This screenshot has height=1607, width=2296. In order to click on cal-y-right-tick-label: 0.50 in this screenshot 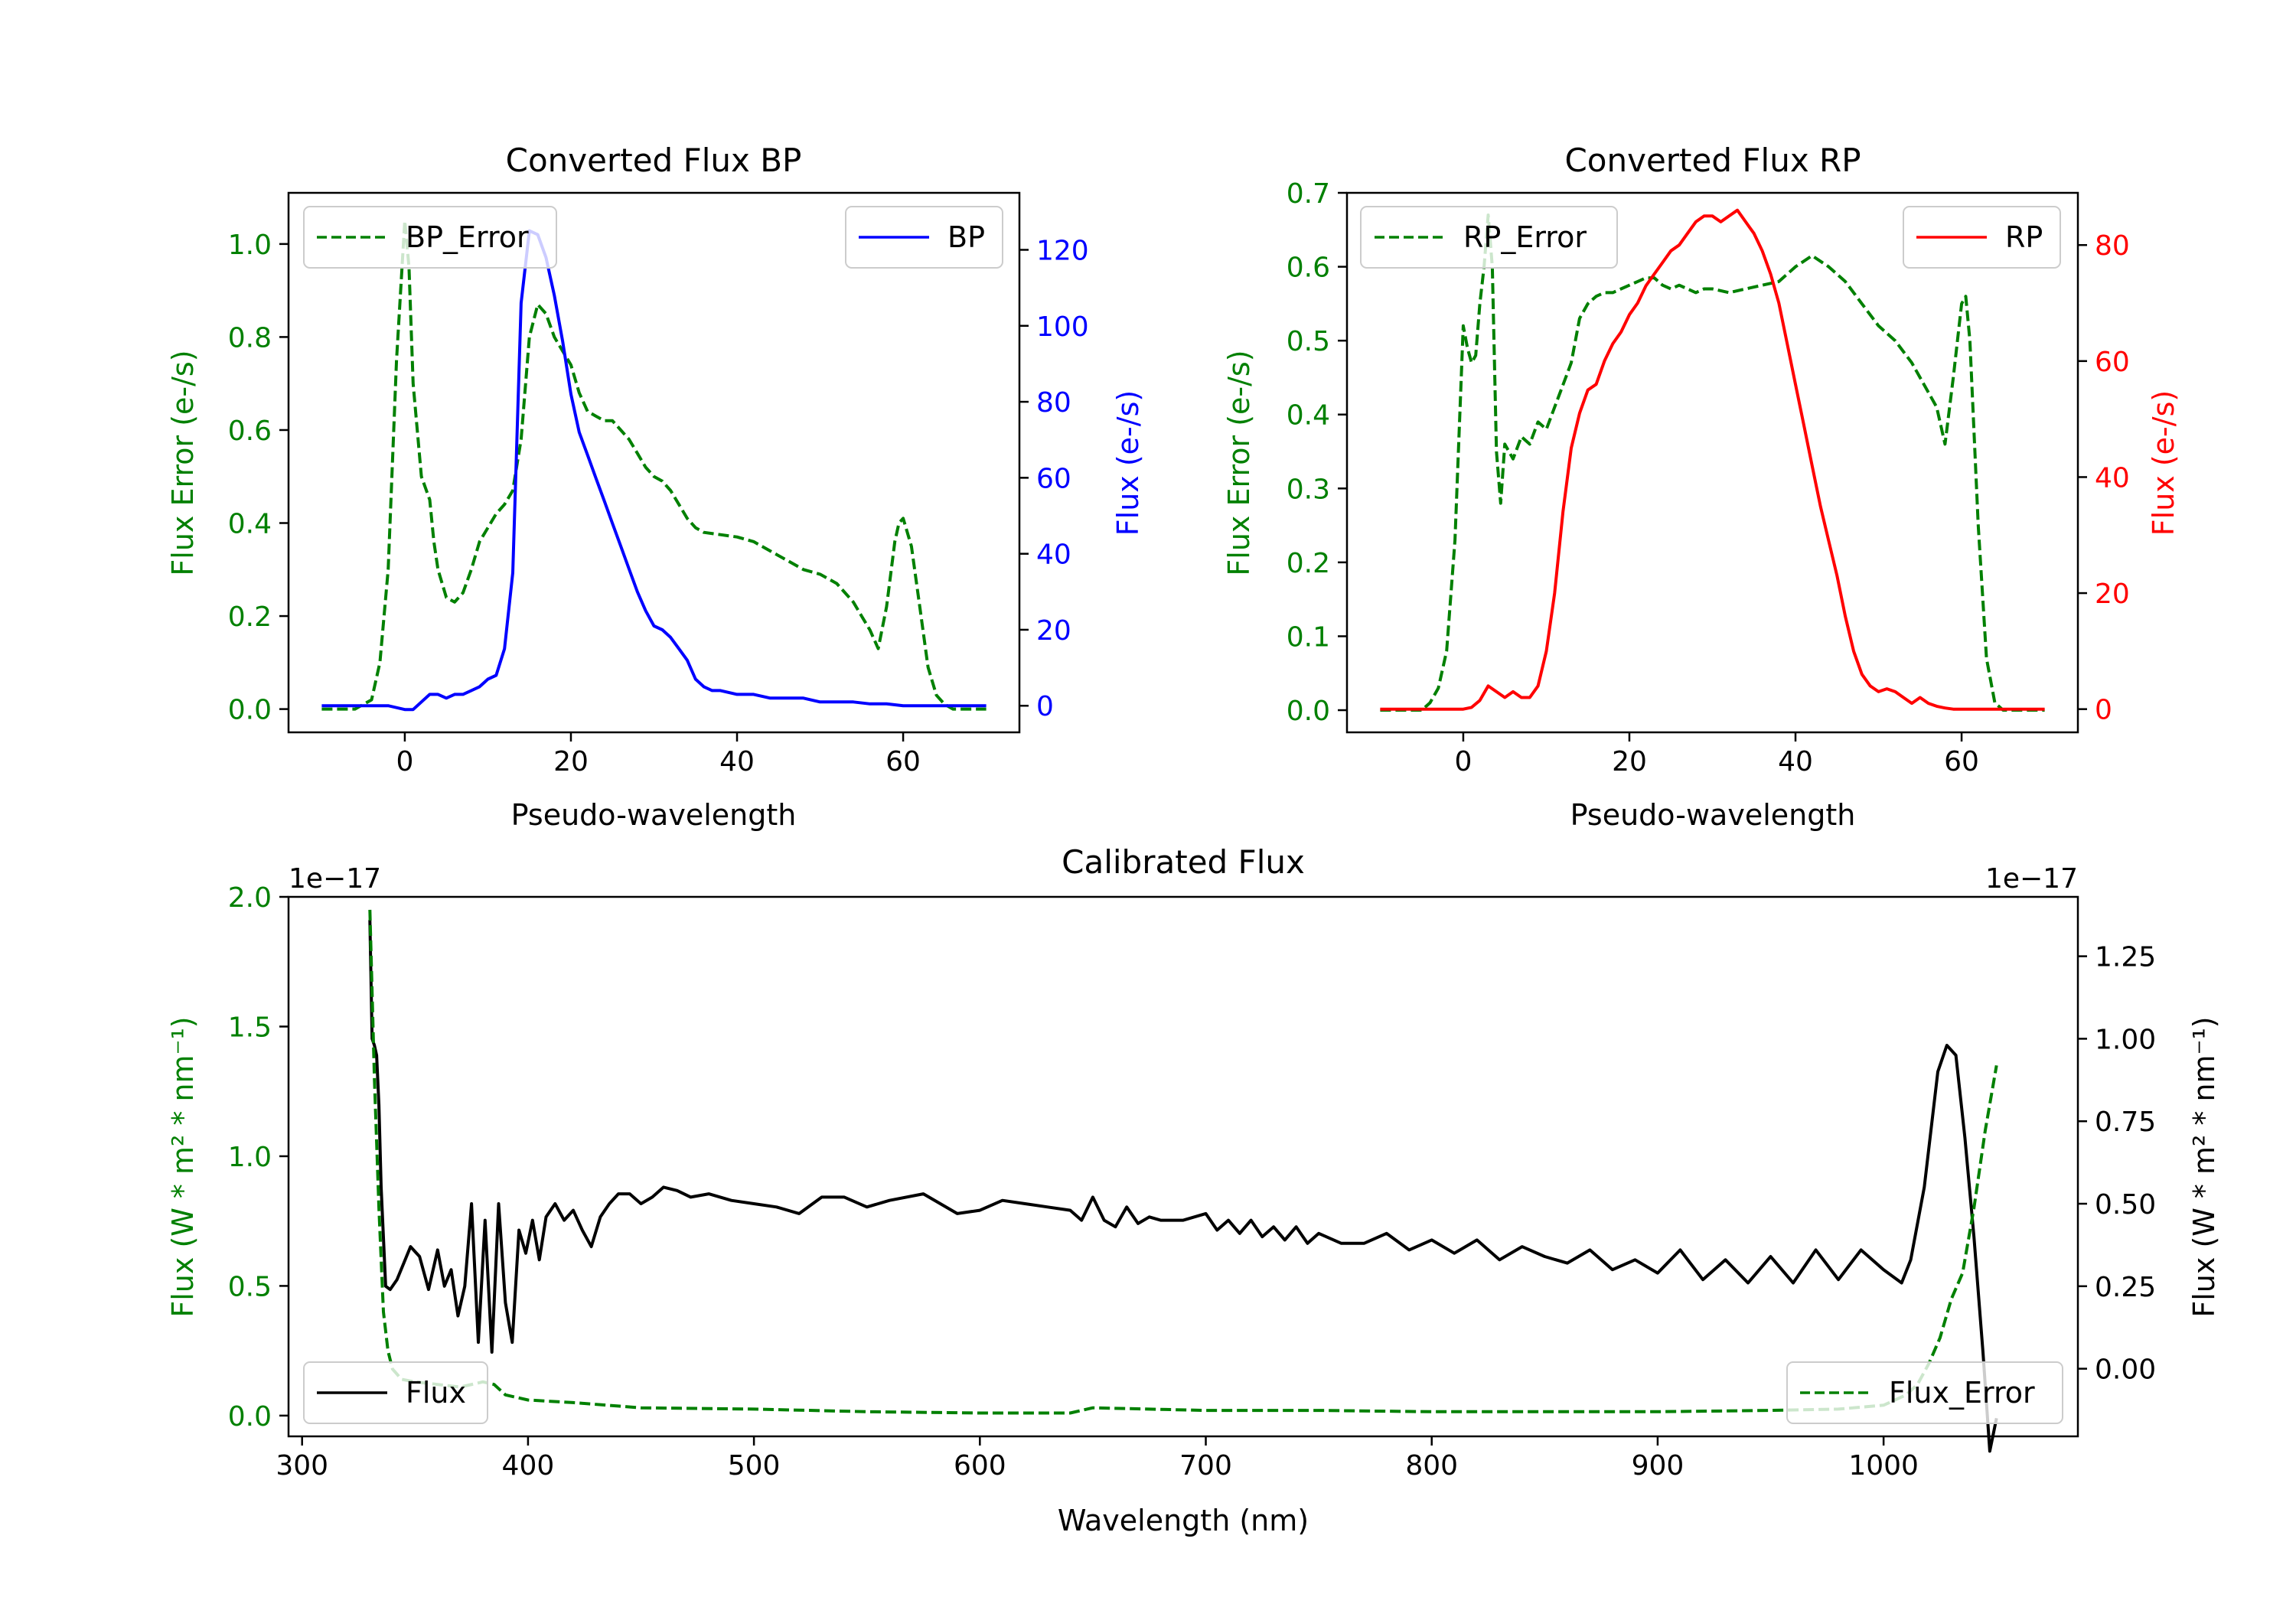, I will do `click(2125, 1205)`.